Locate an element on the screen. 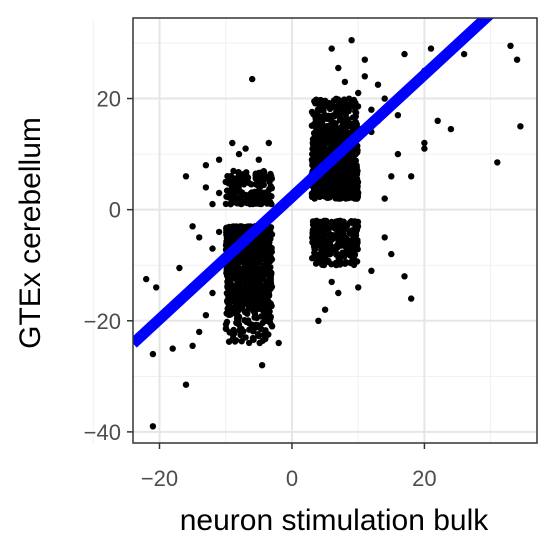 The image size is (550, 558). x-tick-label: −20 is located at coordinates (159, 478).